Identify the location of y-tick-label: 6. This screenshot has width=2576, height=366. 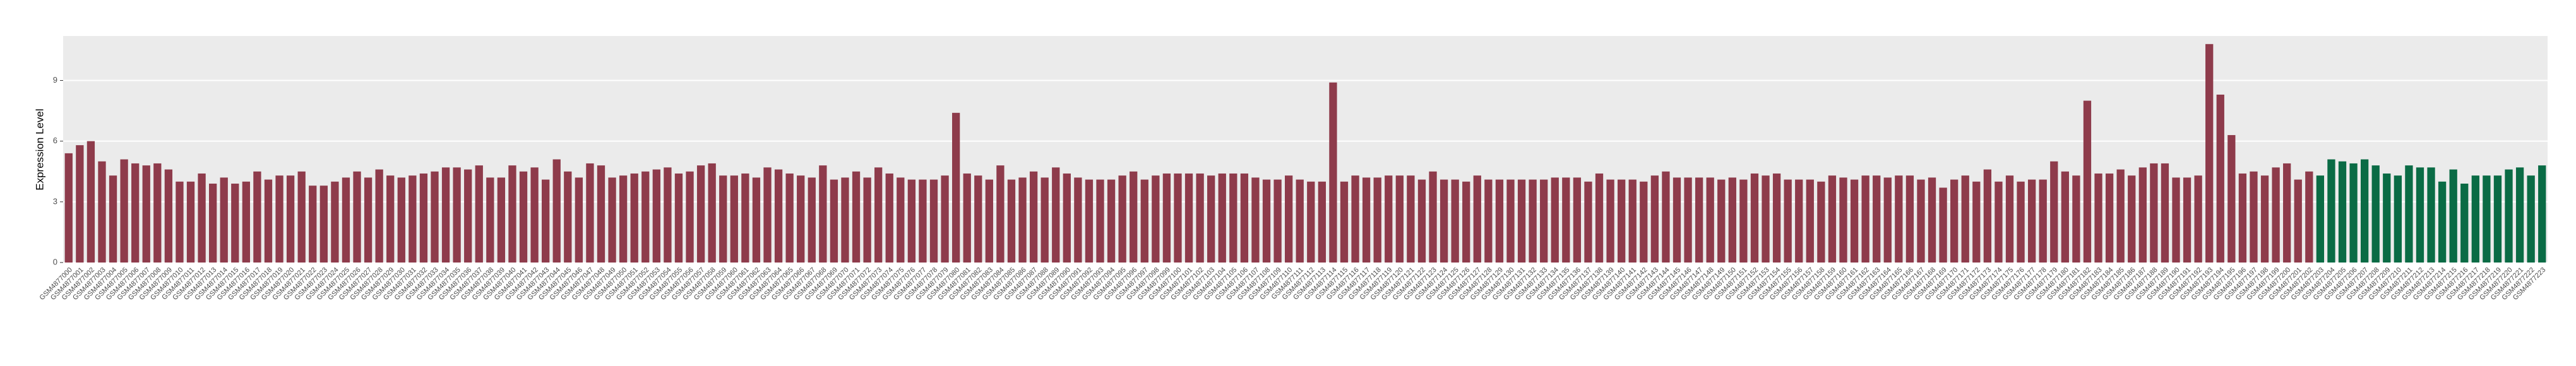
(55, 140).